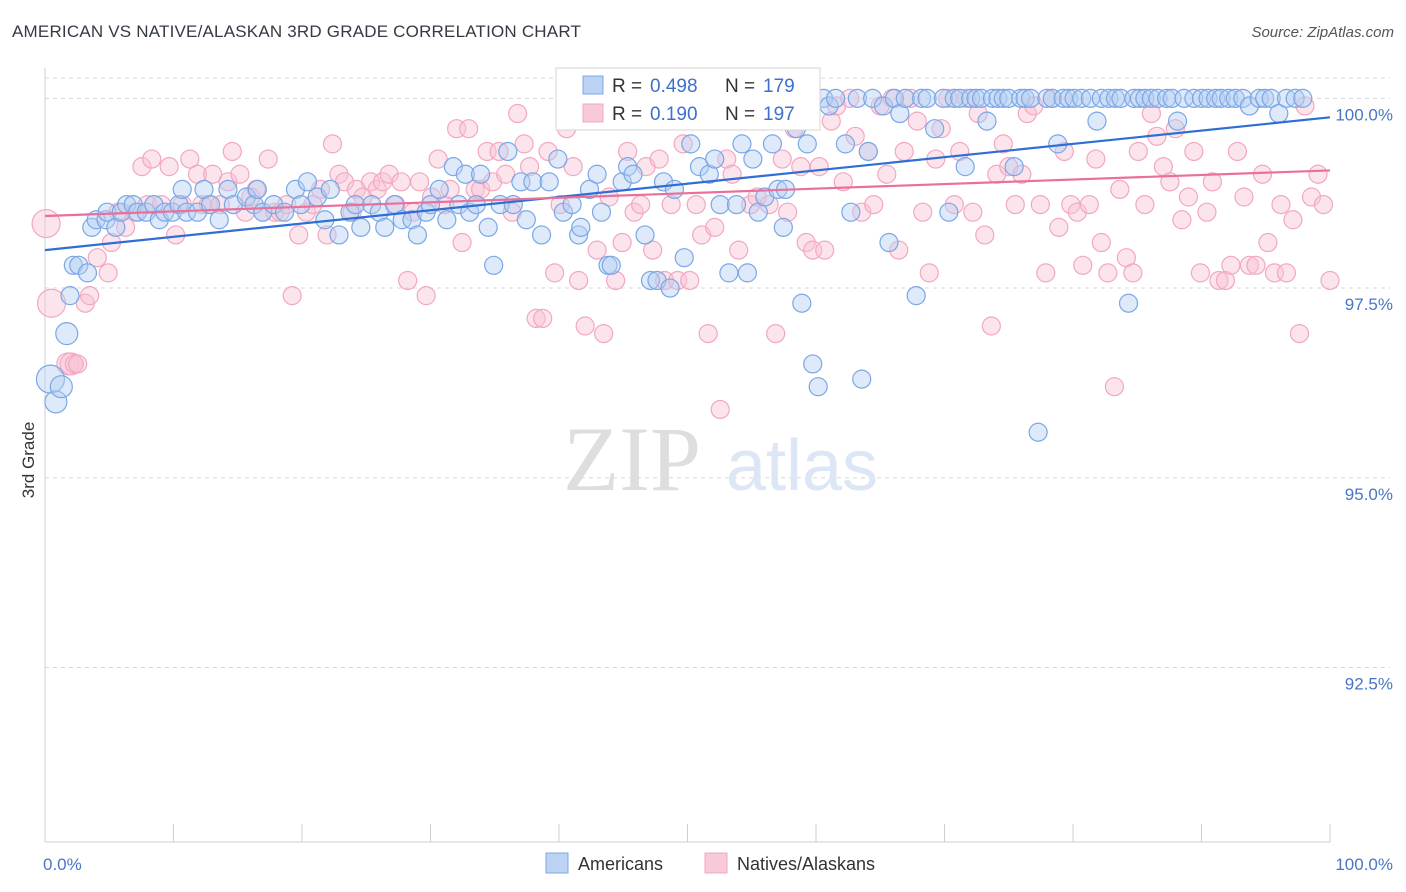  I want to click on y-axis-label: 3rd Grade, so click(28, 460).